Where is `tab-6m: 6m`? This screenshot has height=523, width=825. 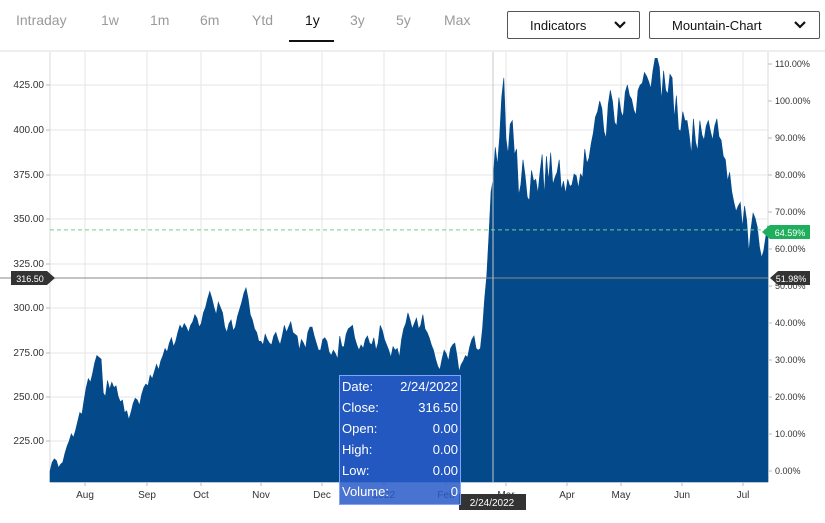 tab-6m: 6m is located at coordinates (210, 20).